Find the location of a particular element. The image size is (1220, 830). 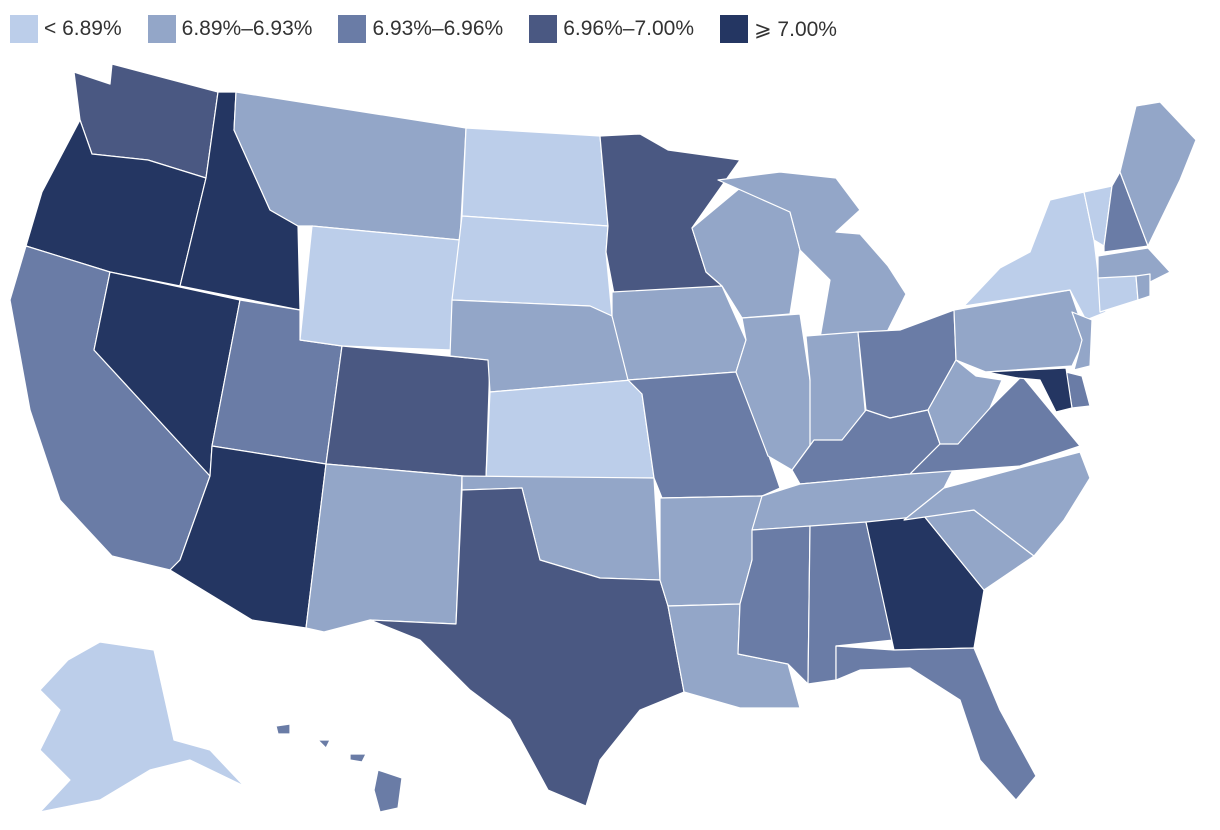

state-ma is located at coordinates (1134, 265).